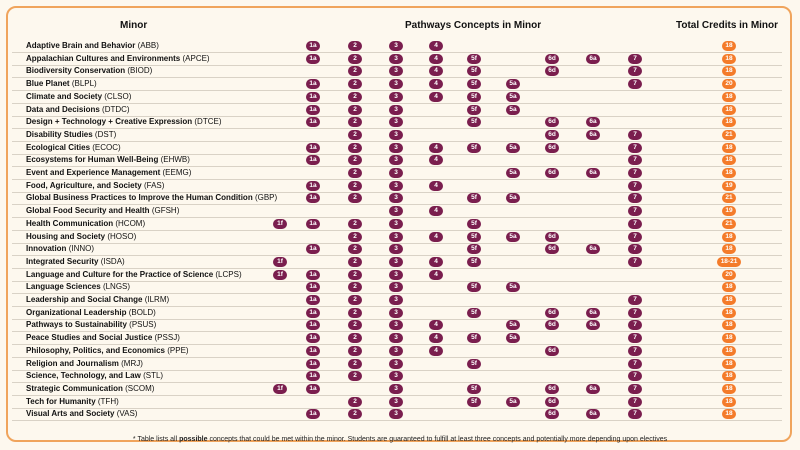 The width and height of the screenshot is (800, 450). What do you see at coordinates (142, 312) in the screenshot?
I see `minor-abbreviation: (BOLD)` at bounding box center [142, 312].